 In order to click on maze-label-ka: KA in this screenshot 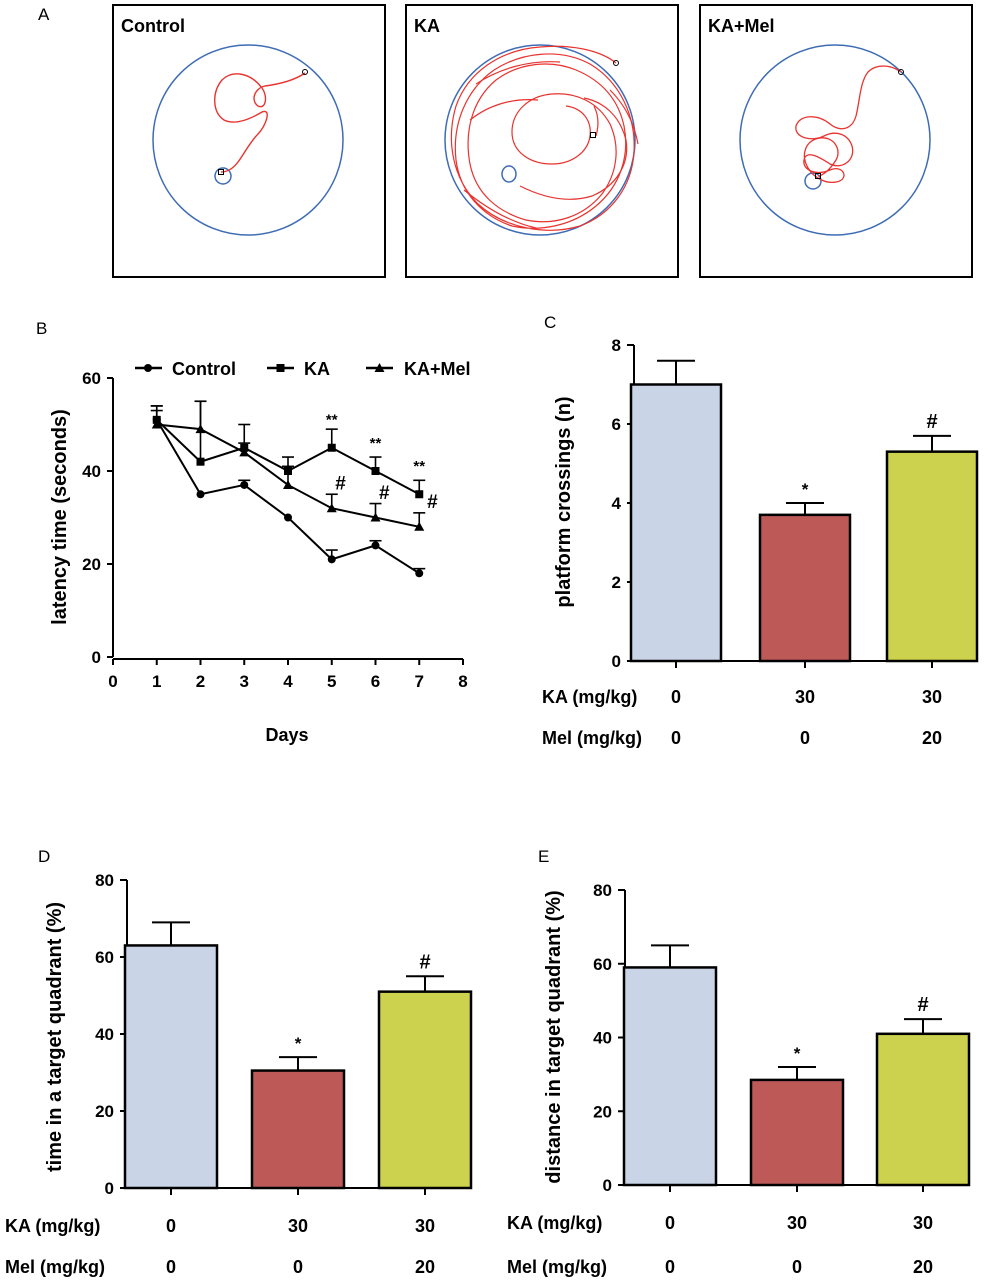, I will do `click(427, 26)`.